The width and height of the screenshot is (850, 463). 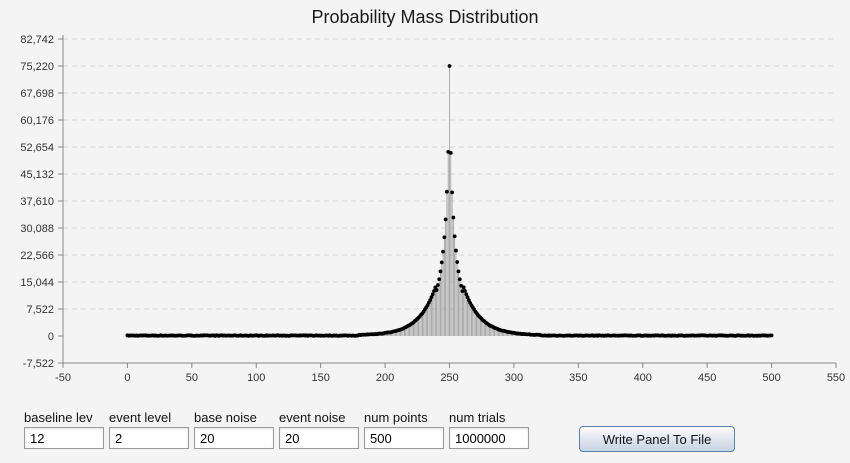 I want to click on x-tick-label: 400, so click(x=643, y=378).